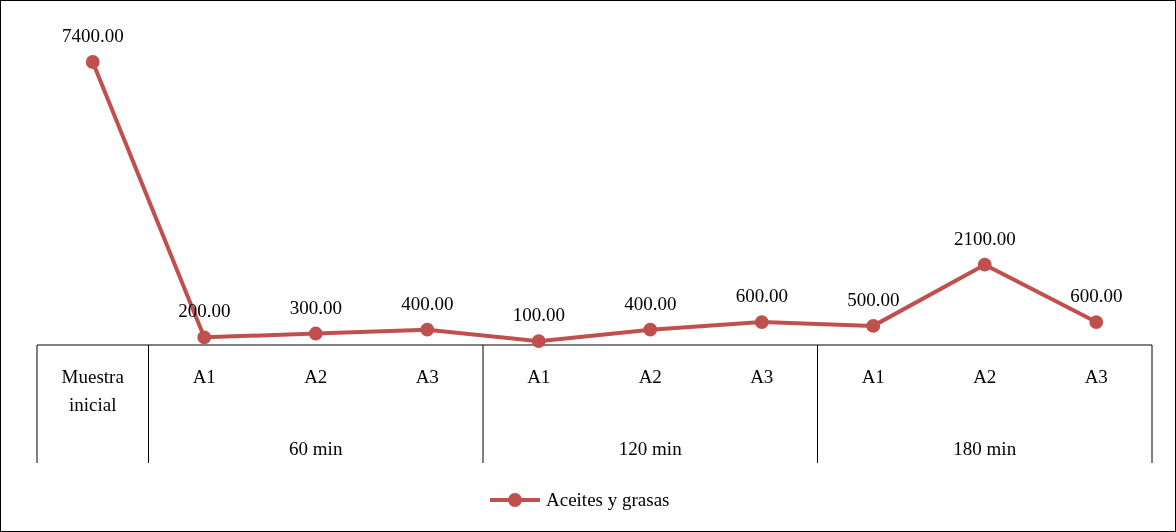 The image size is (1176, 532). What do you see at coordinates (315, 307) in the screenshot?
I see `data-label: 300.00` at bounding box center [315, 307].